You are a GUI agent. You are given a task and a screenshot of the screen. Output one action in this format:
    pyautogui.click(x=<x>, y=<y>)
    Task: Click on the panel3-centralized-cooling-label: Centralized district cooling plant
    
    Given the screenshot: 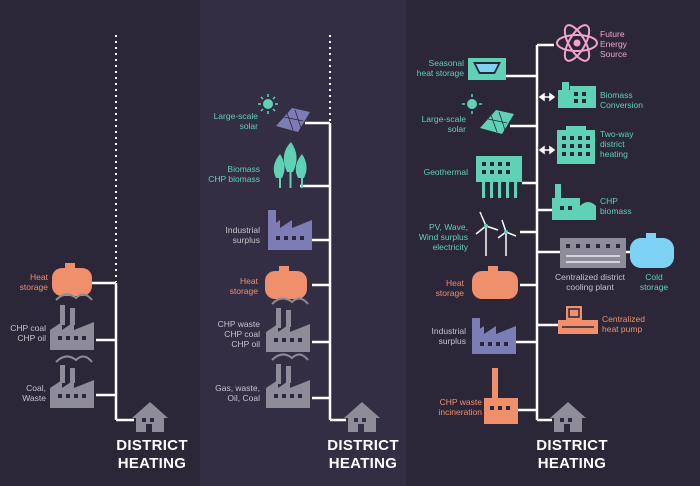 What is the action you would take?
    pyautogui.click(x=590, y=282)
    